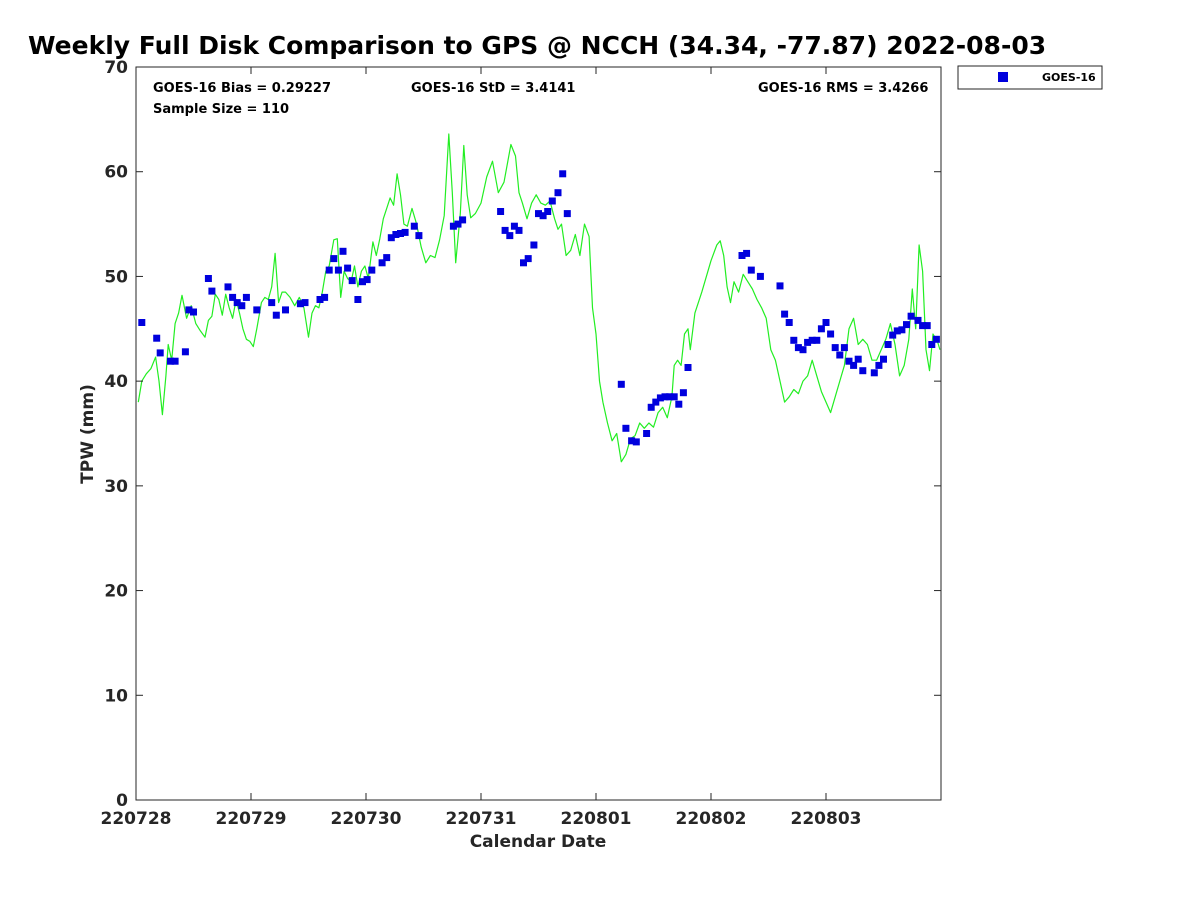  I want to click on legend-box, so click(1030, 77).